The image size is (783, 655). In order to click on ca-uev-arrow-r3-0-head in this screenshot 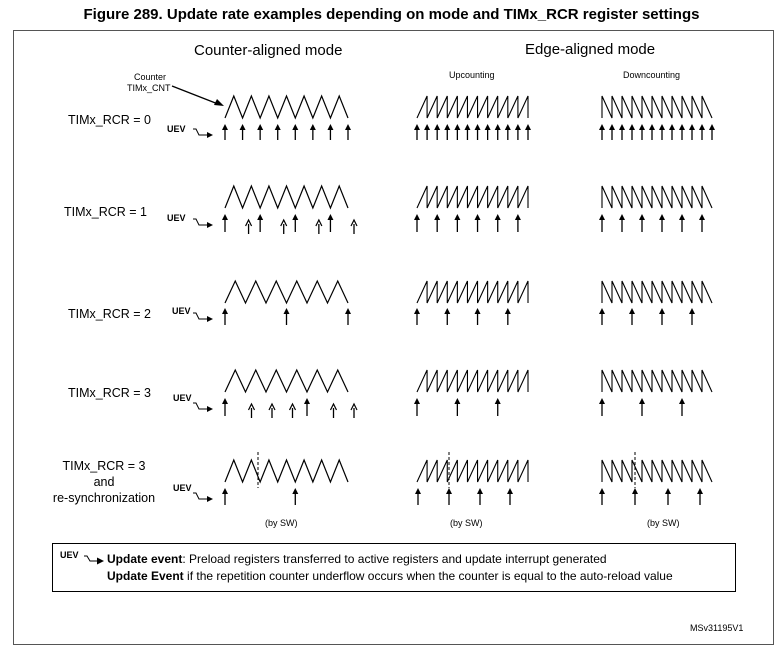, I will do `click(225, 401)`.